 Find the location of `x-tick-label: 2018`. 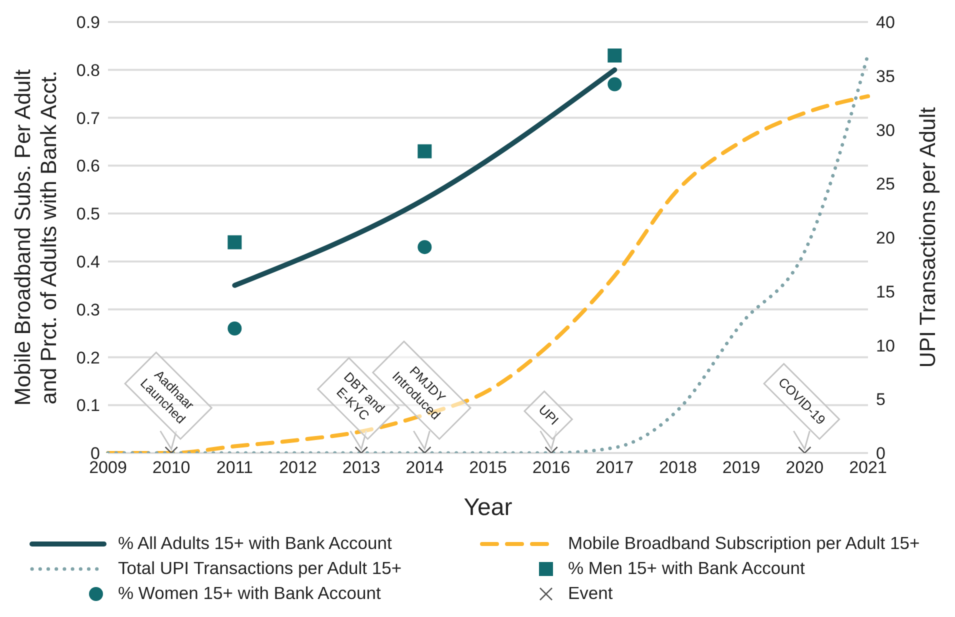

x-tick-label: 2018 is located at coordinates (678, 468).